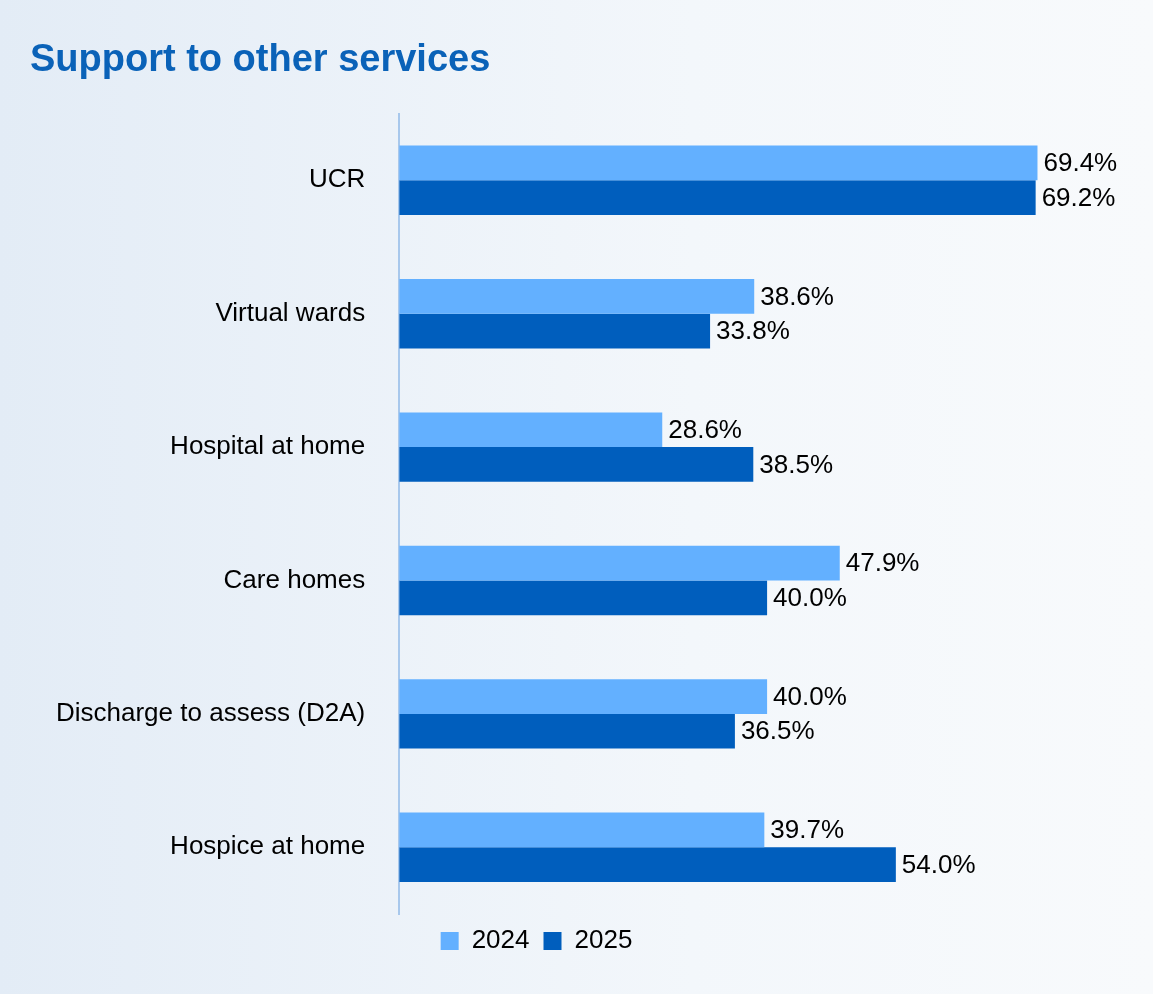 The image size is (1153, 994). Describe the element at coordinates (260, 58) in the screenshot. I see `chart-title: Support to other services` at that location.